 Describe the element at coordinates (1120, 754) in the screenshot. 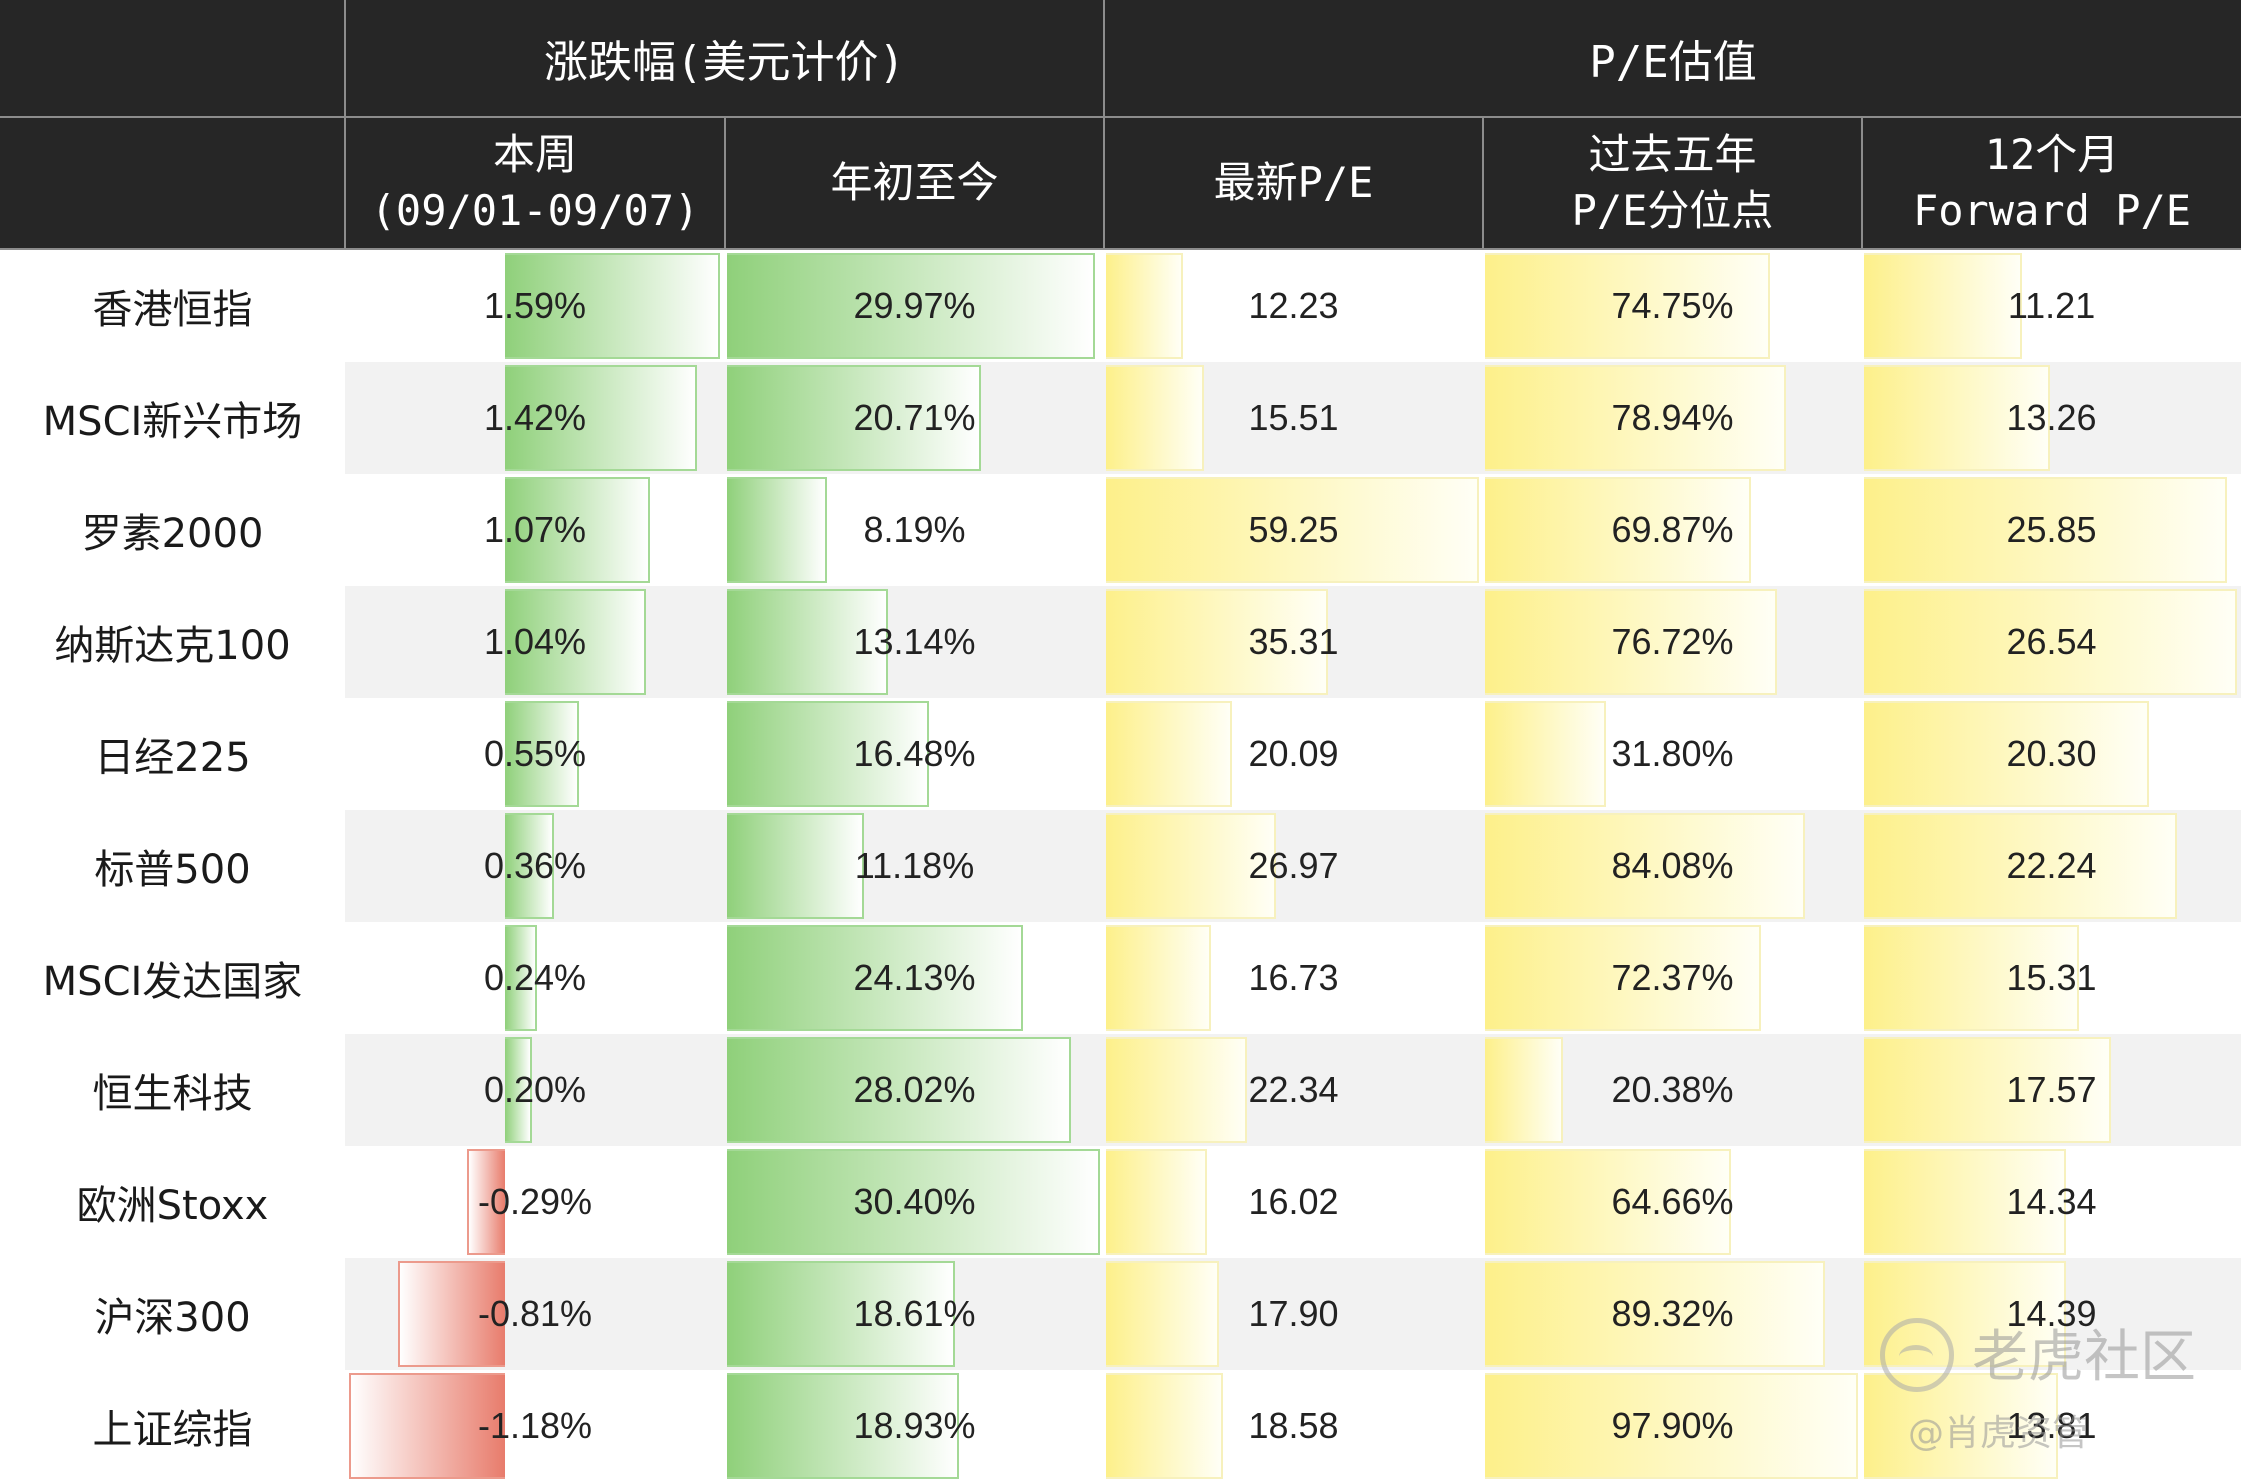

I see `table-row: 日经225 0.55% 16.48% 20.09 31.80% 20.30` at that location.